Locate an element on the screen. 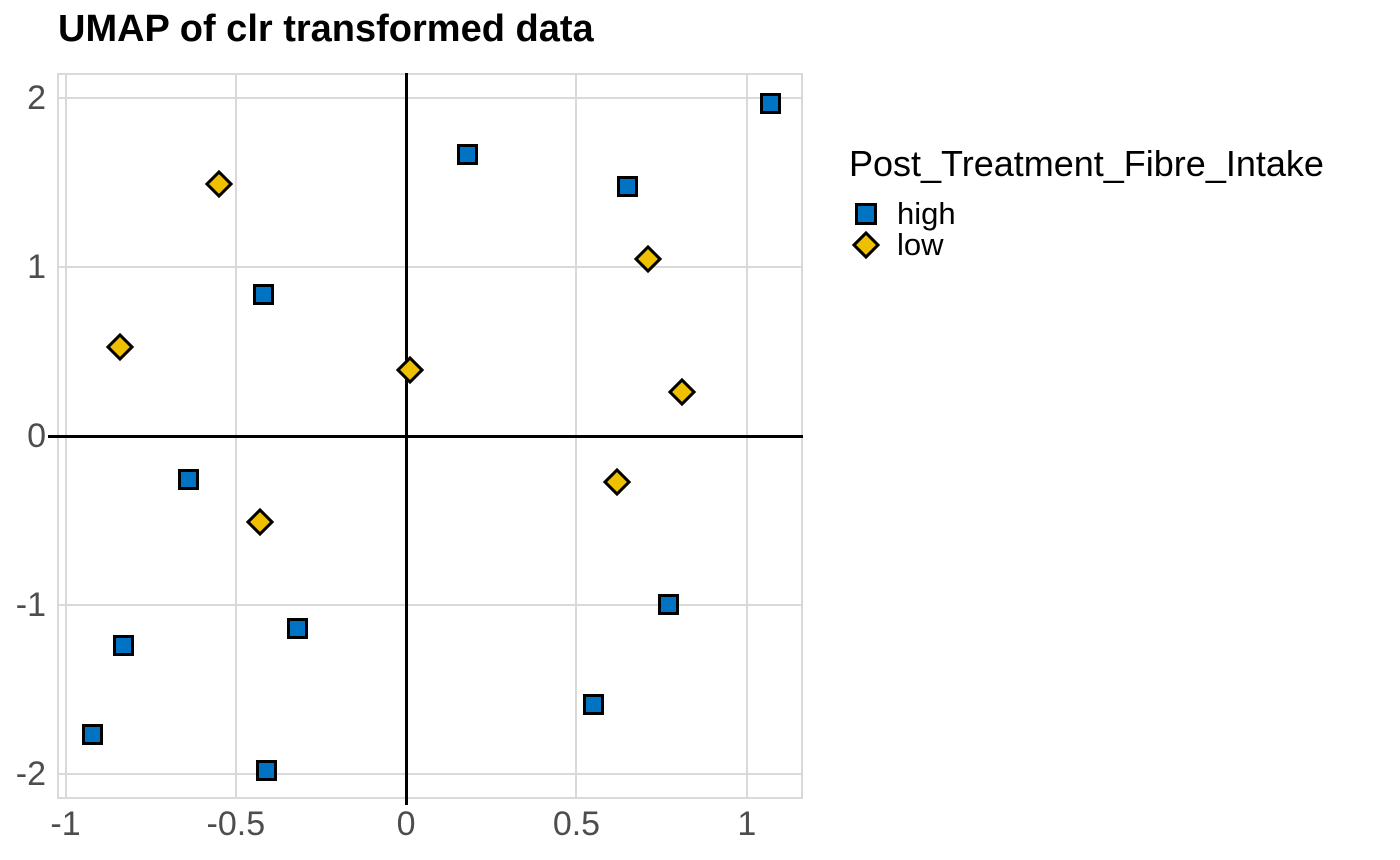  y-axis-tick-label: 1 is located at coordinates (36, 267).